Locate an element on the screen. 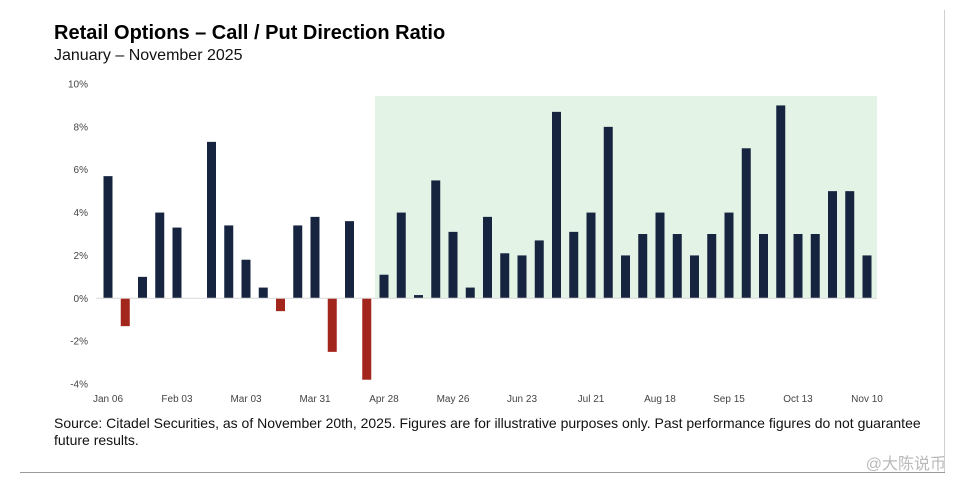 This screenshot has width=958, height=486. chart-subtitle: January – November 2025 is located at coordinates (148, 55).